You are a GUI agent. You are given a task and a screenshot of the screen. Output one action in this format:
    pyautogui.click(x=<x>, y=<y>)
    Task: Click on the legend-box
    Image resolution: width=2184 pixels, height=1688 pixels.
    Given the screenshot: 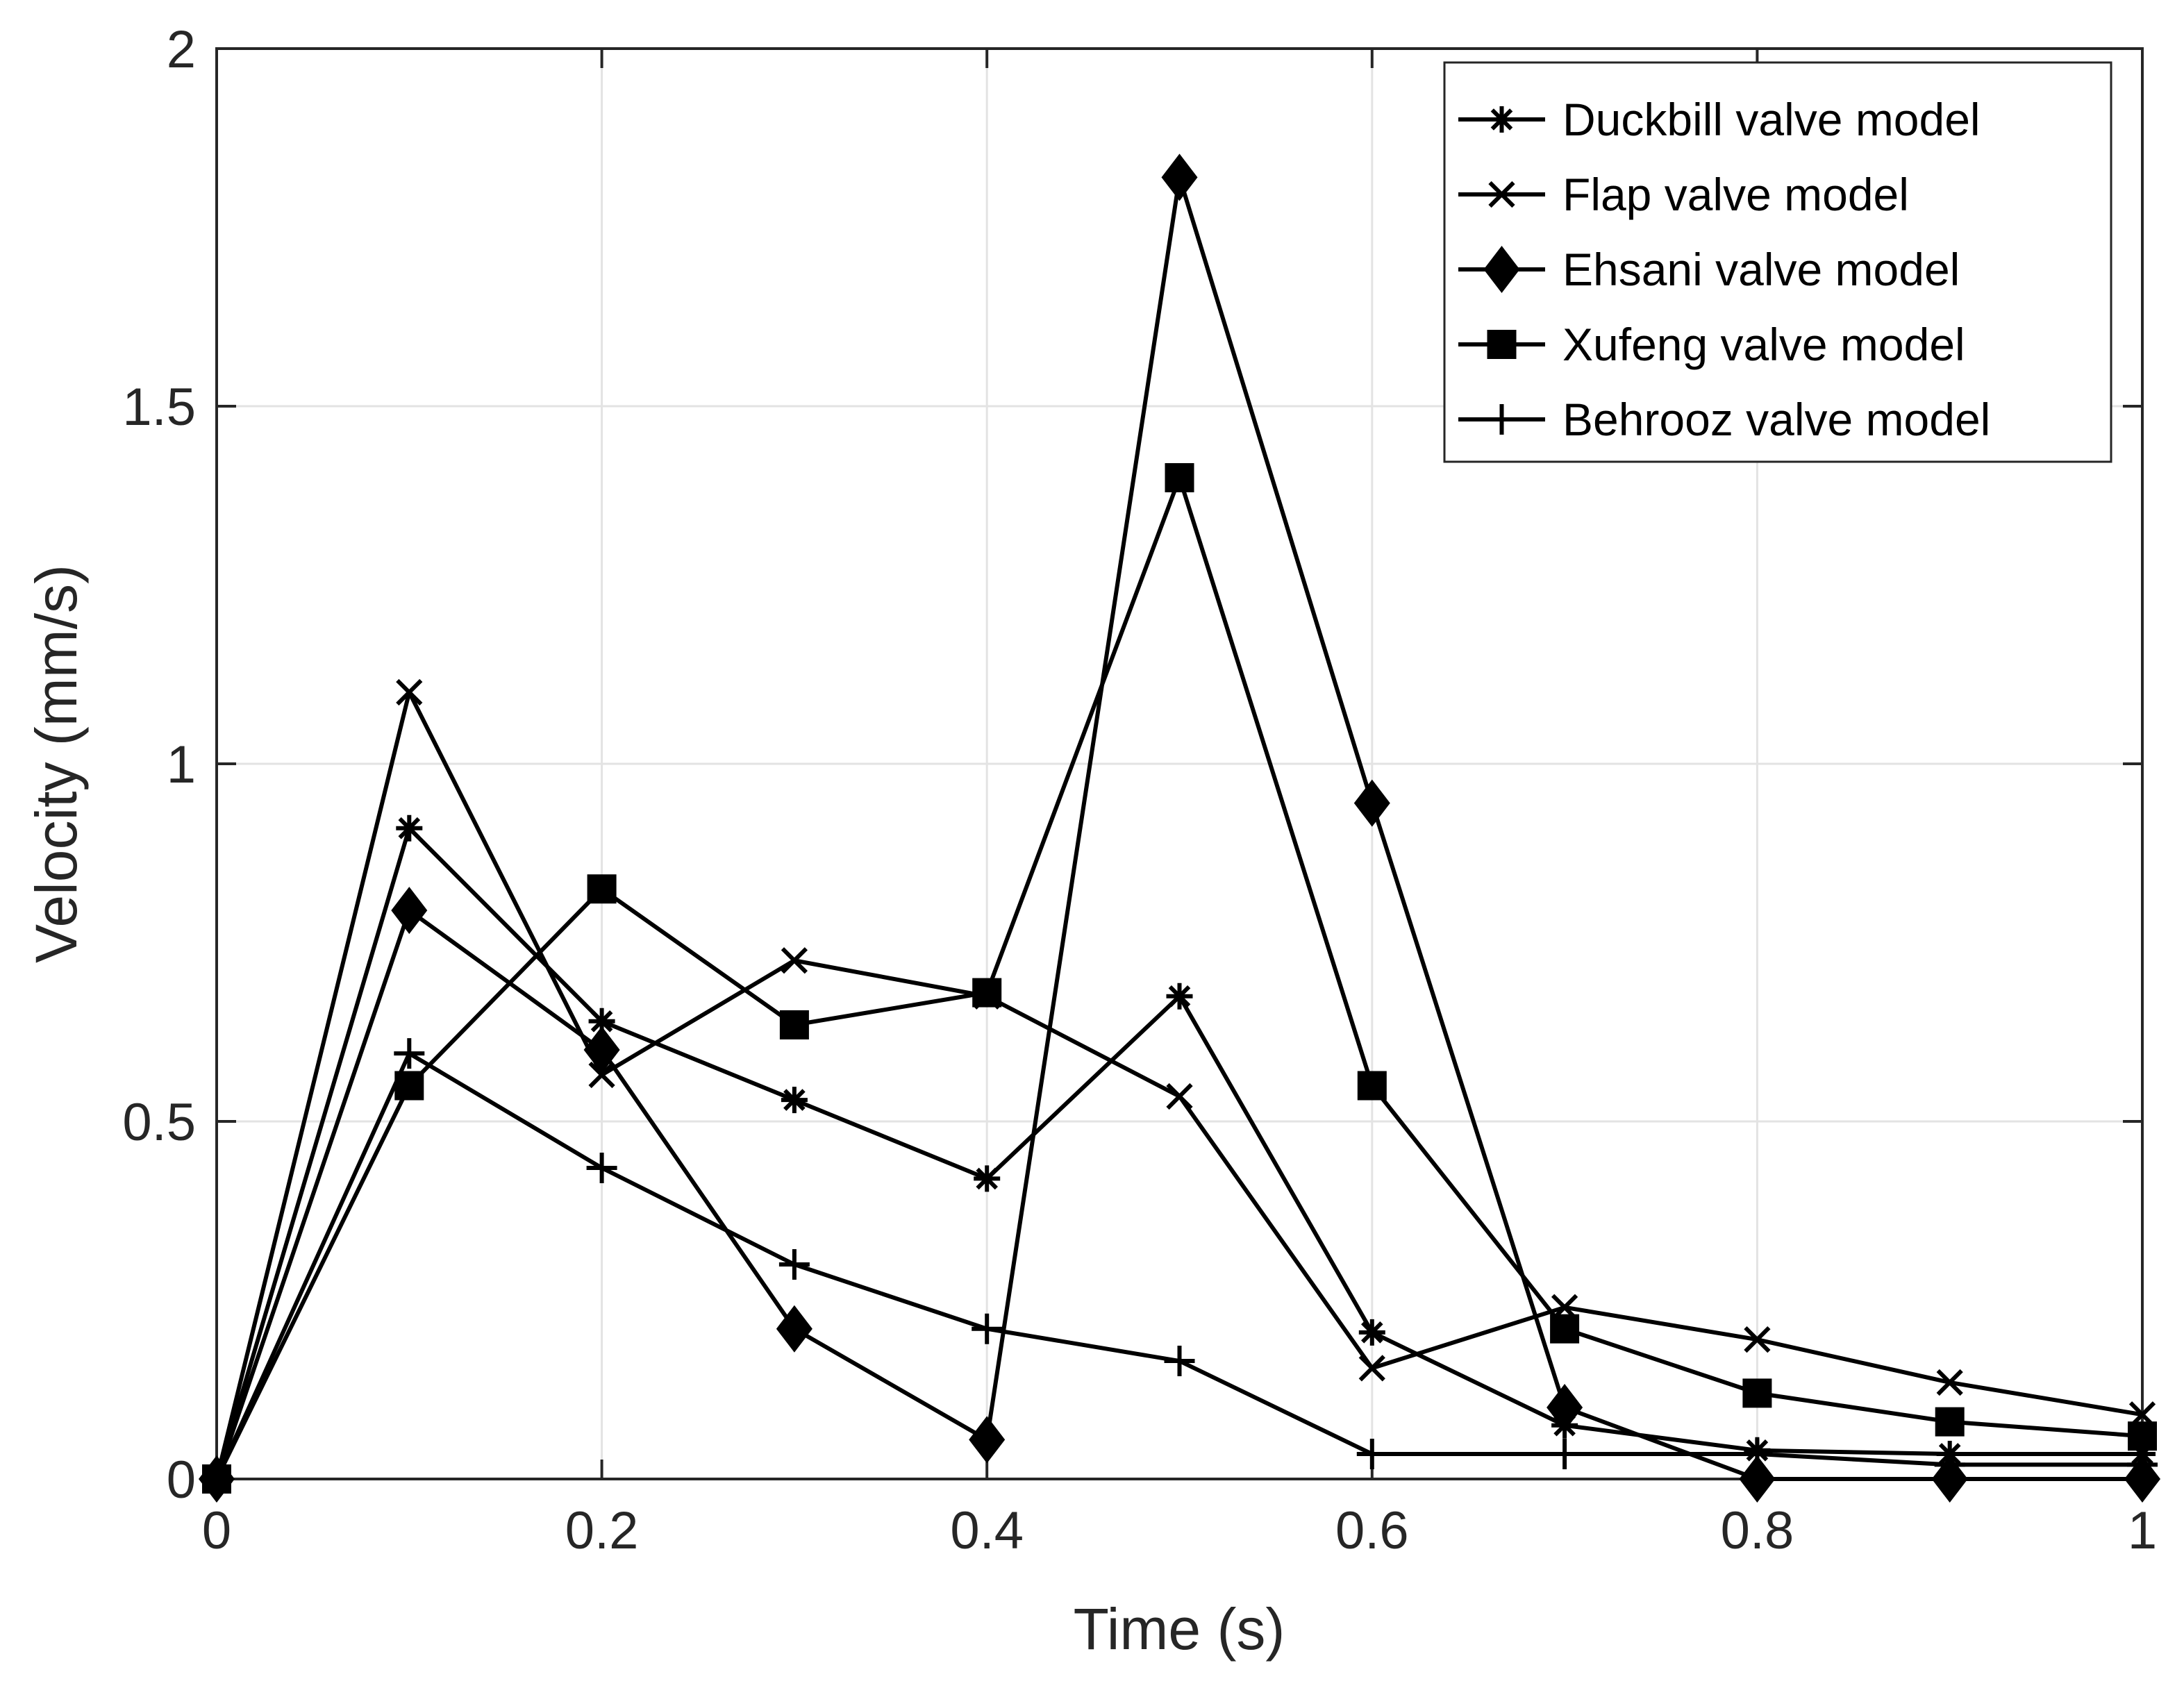 What is the action you would take?
    pyautogui.click(x=1777, y=262)
    